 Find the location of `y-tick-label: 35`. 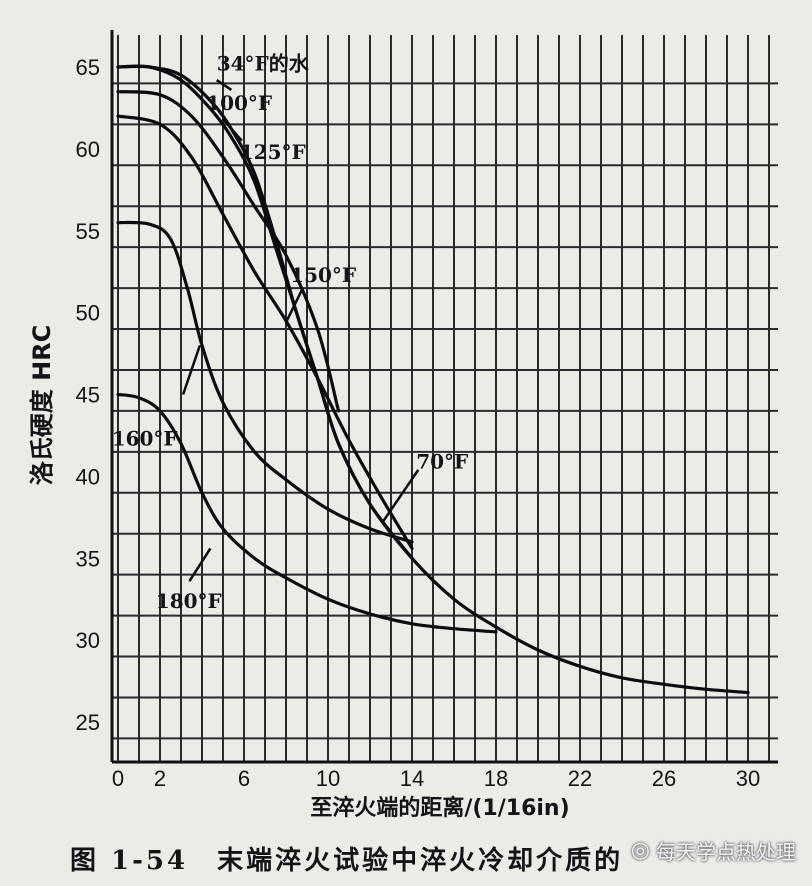

y-tick-label: 35 is located at coordinates (88, 558).